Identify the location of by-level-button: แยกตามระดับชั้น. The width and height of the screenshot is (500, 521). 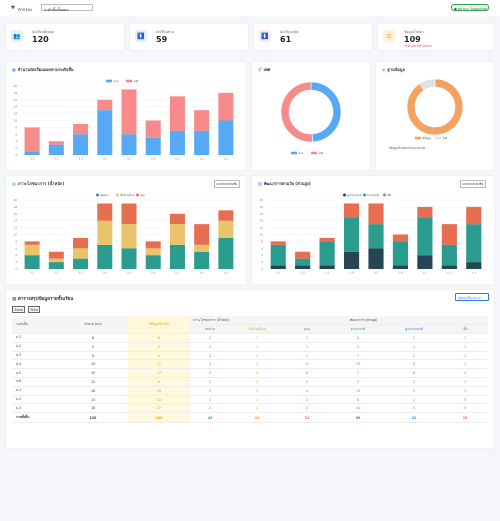
(227, 184).